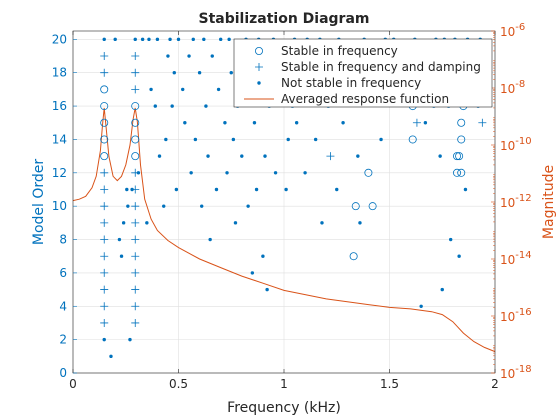  I want to click on y-tick-label: 8, so click(63, 240).